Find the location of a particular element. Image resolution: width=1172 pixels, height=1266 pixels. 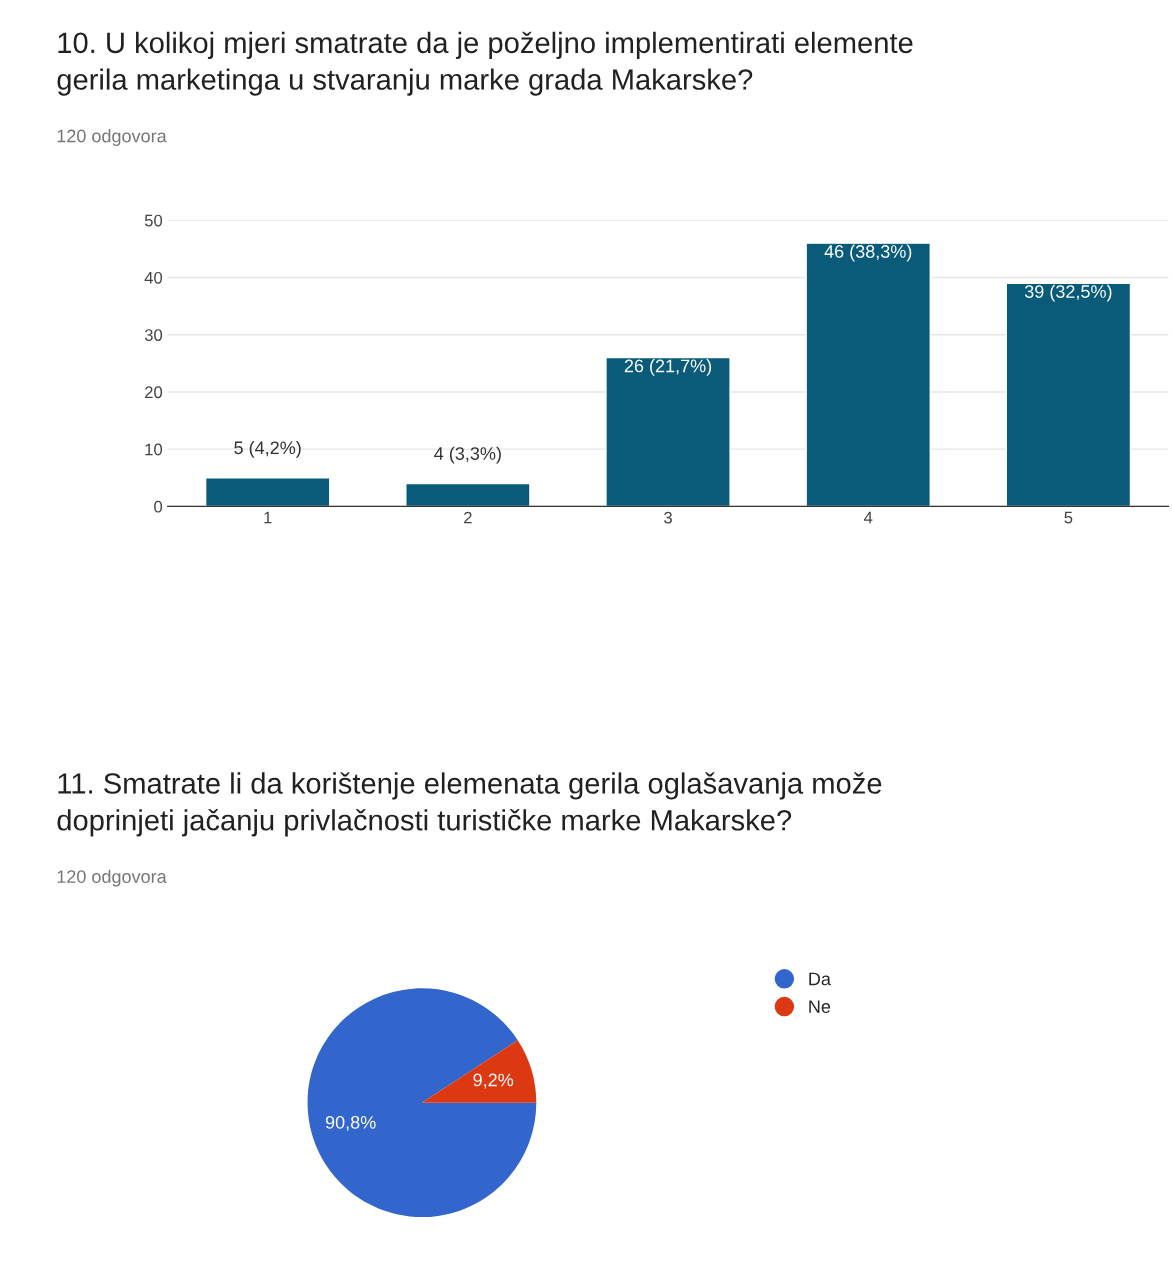

data-label: 46 (38,3%) is located at coordinates (868, 253).